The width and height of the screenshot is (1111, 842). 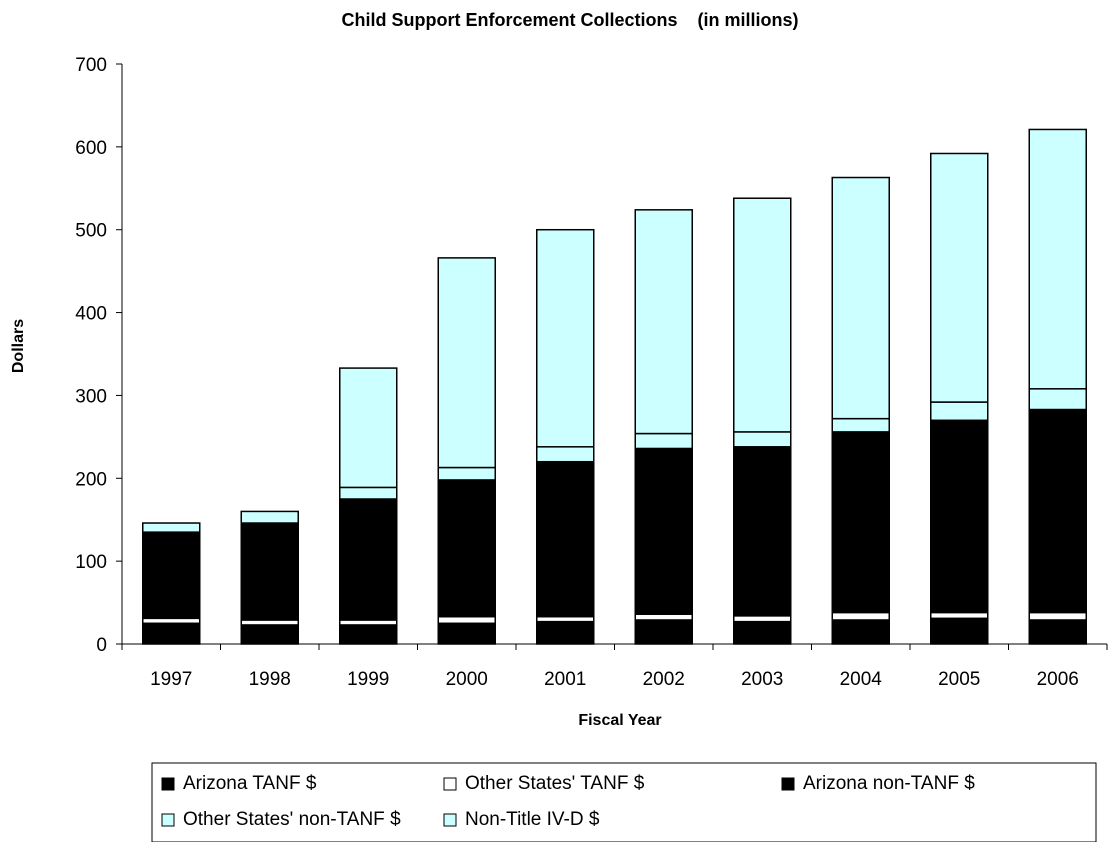 What do you see at coordinates (889, 783) in the screenshot?
I see `legend-label: Arizona non-TANF $` at bounding box center [889, 783].